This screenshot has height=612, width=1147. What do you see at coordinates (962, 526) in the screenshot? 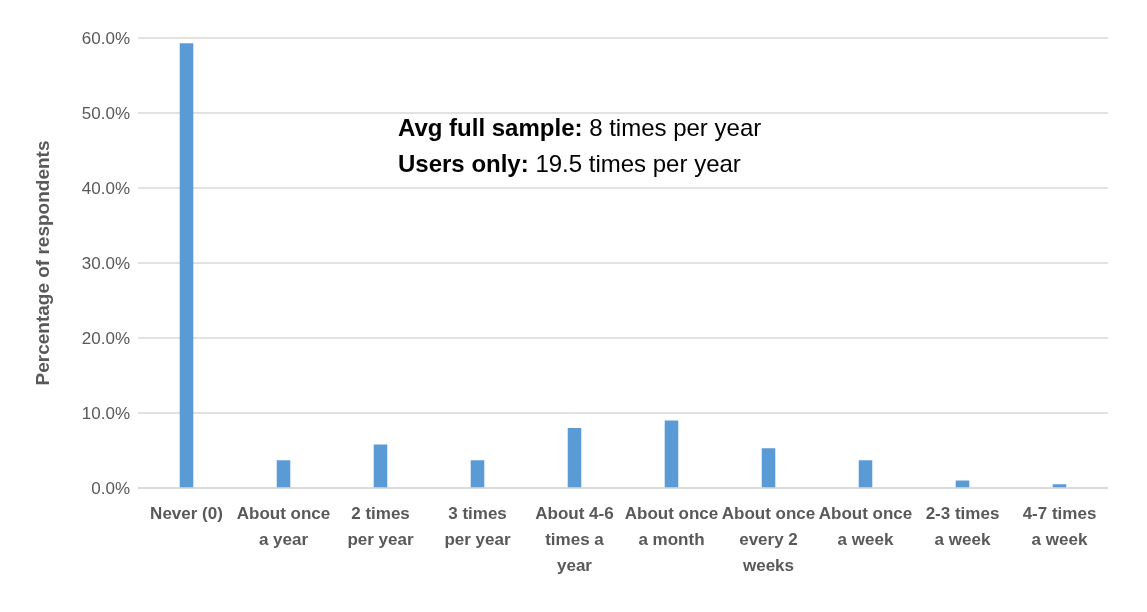
I see `x-tick-label: 2-3 times a week` at bounding box center [962, 526].